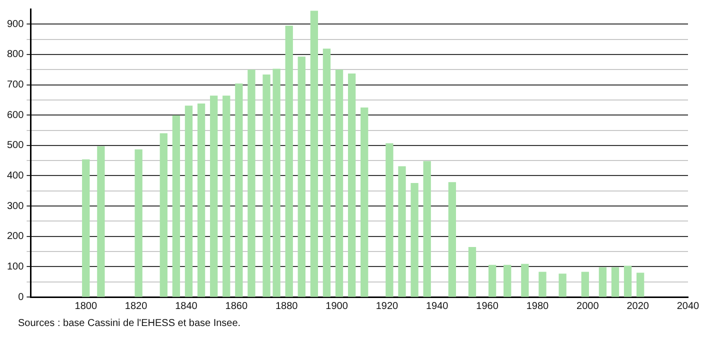 This screenshot has height=340, width=710. I want to click on y-tick-label: 100, so click(15, 266).